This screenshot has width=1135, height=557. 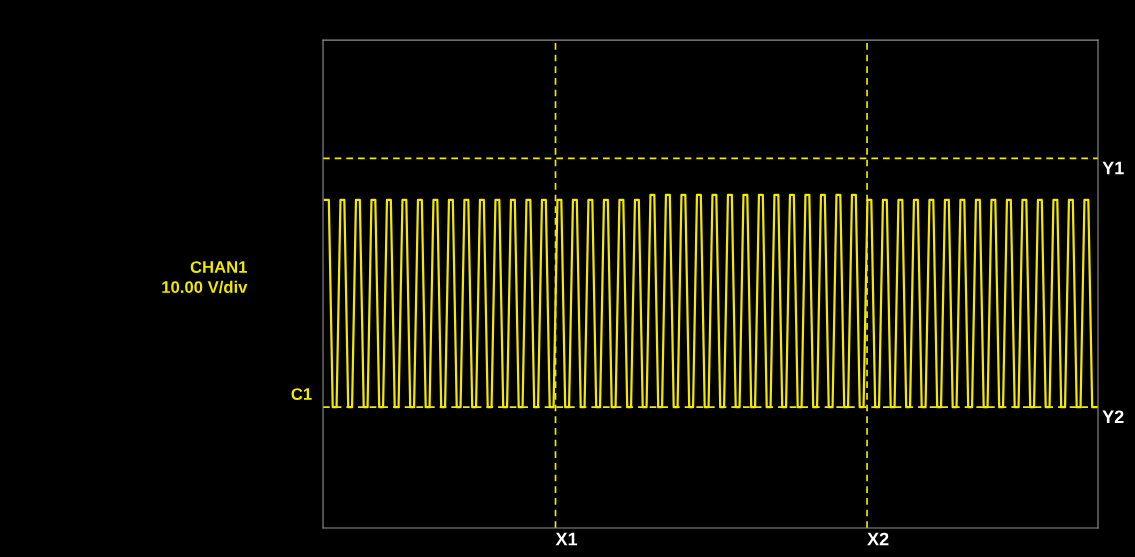 What do you see at coordinates (878, 539) in the screenshot?
I see `text: X2` at bounding box center [878, 539].